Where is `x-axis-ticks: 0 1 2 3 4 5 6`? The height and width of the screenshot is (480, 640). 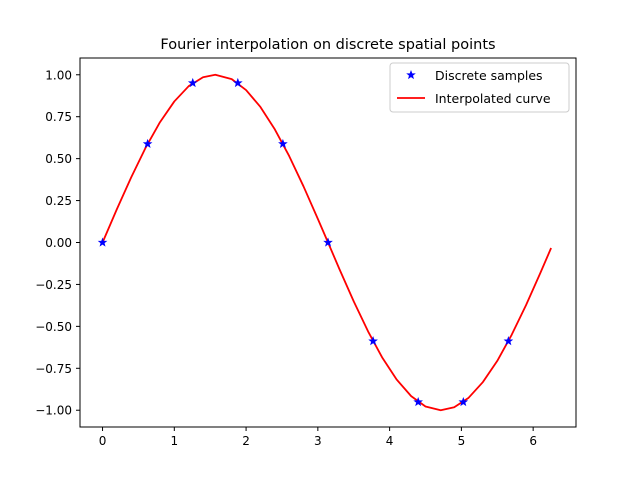
x-axis-ticks: 0 1 2 3 4 5 6 is located at coordinates (318, 437).